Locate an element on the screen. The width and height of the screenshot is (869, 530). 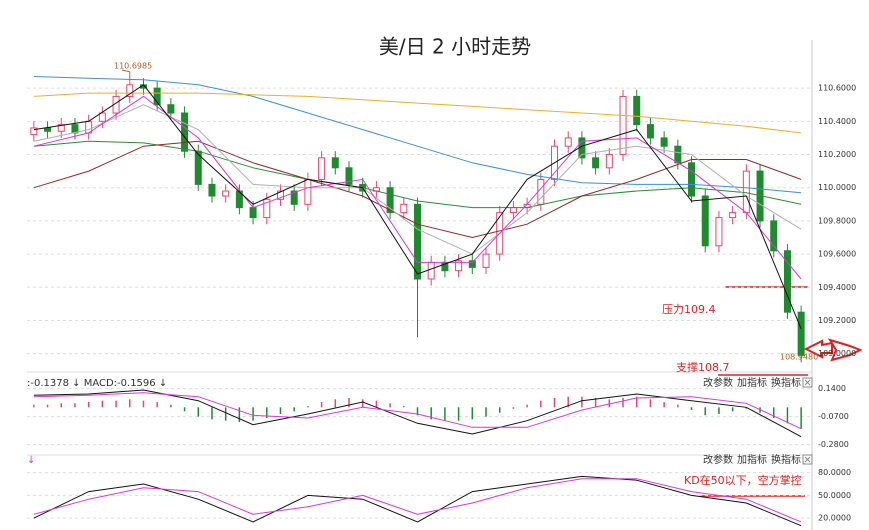
y-tick-label: 109.6000 is located at coordinates (837, 254).